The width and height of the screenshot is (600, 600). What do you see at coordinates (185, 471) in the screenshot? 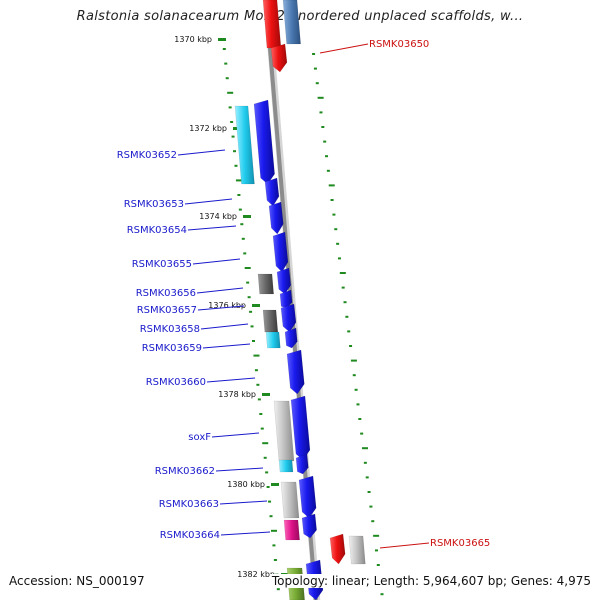
I see `gene-label-rsmk03662: RSMK03662` at bounding box center [185, 471].